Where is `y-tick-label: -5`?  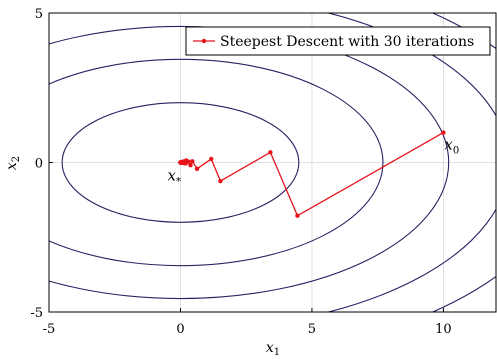 y-tick-label: -5 is located at coordinates (36, 313).